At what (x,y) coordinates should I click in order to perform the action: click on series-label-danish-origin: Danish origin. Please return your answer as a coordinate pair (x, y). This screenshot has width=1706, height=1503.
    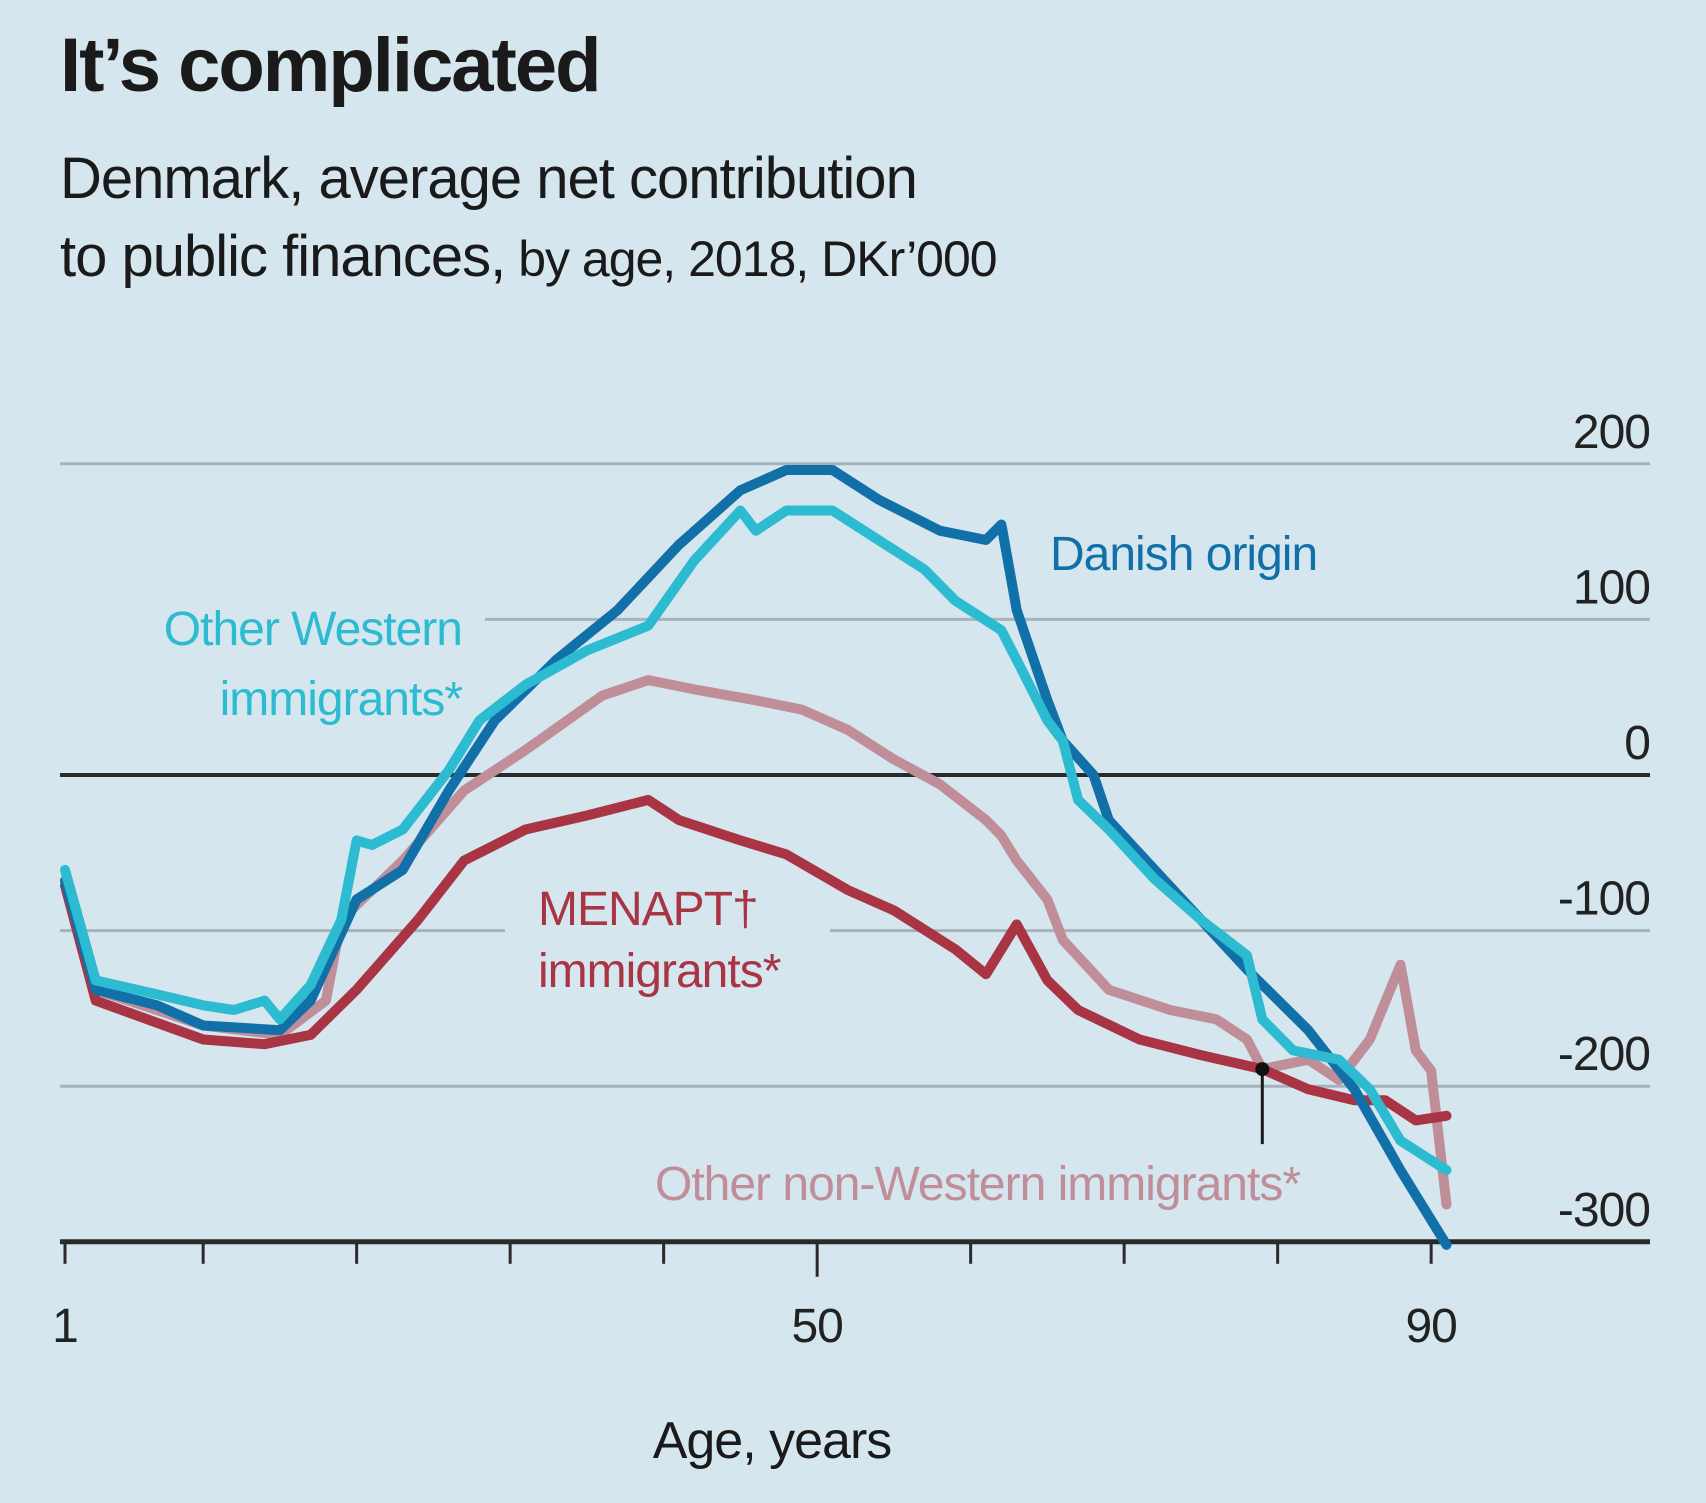
    Looking at the image, I should click on (1183, 554).